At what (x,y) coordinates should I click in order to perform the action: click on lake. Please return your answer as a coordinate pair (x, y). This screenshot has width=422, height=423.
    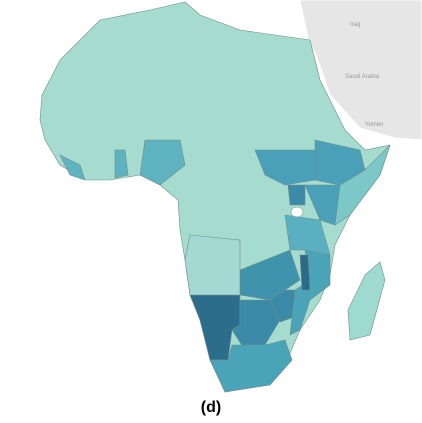
    Looking at the image, I should click on (297, 212).